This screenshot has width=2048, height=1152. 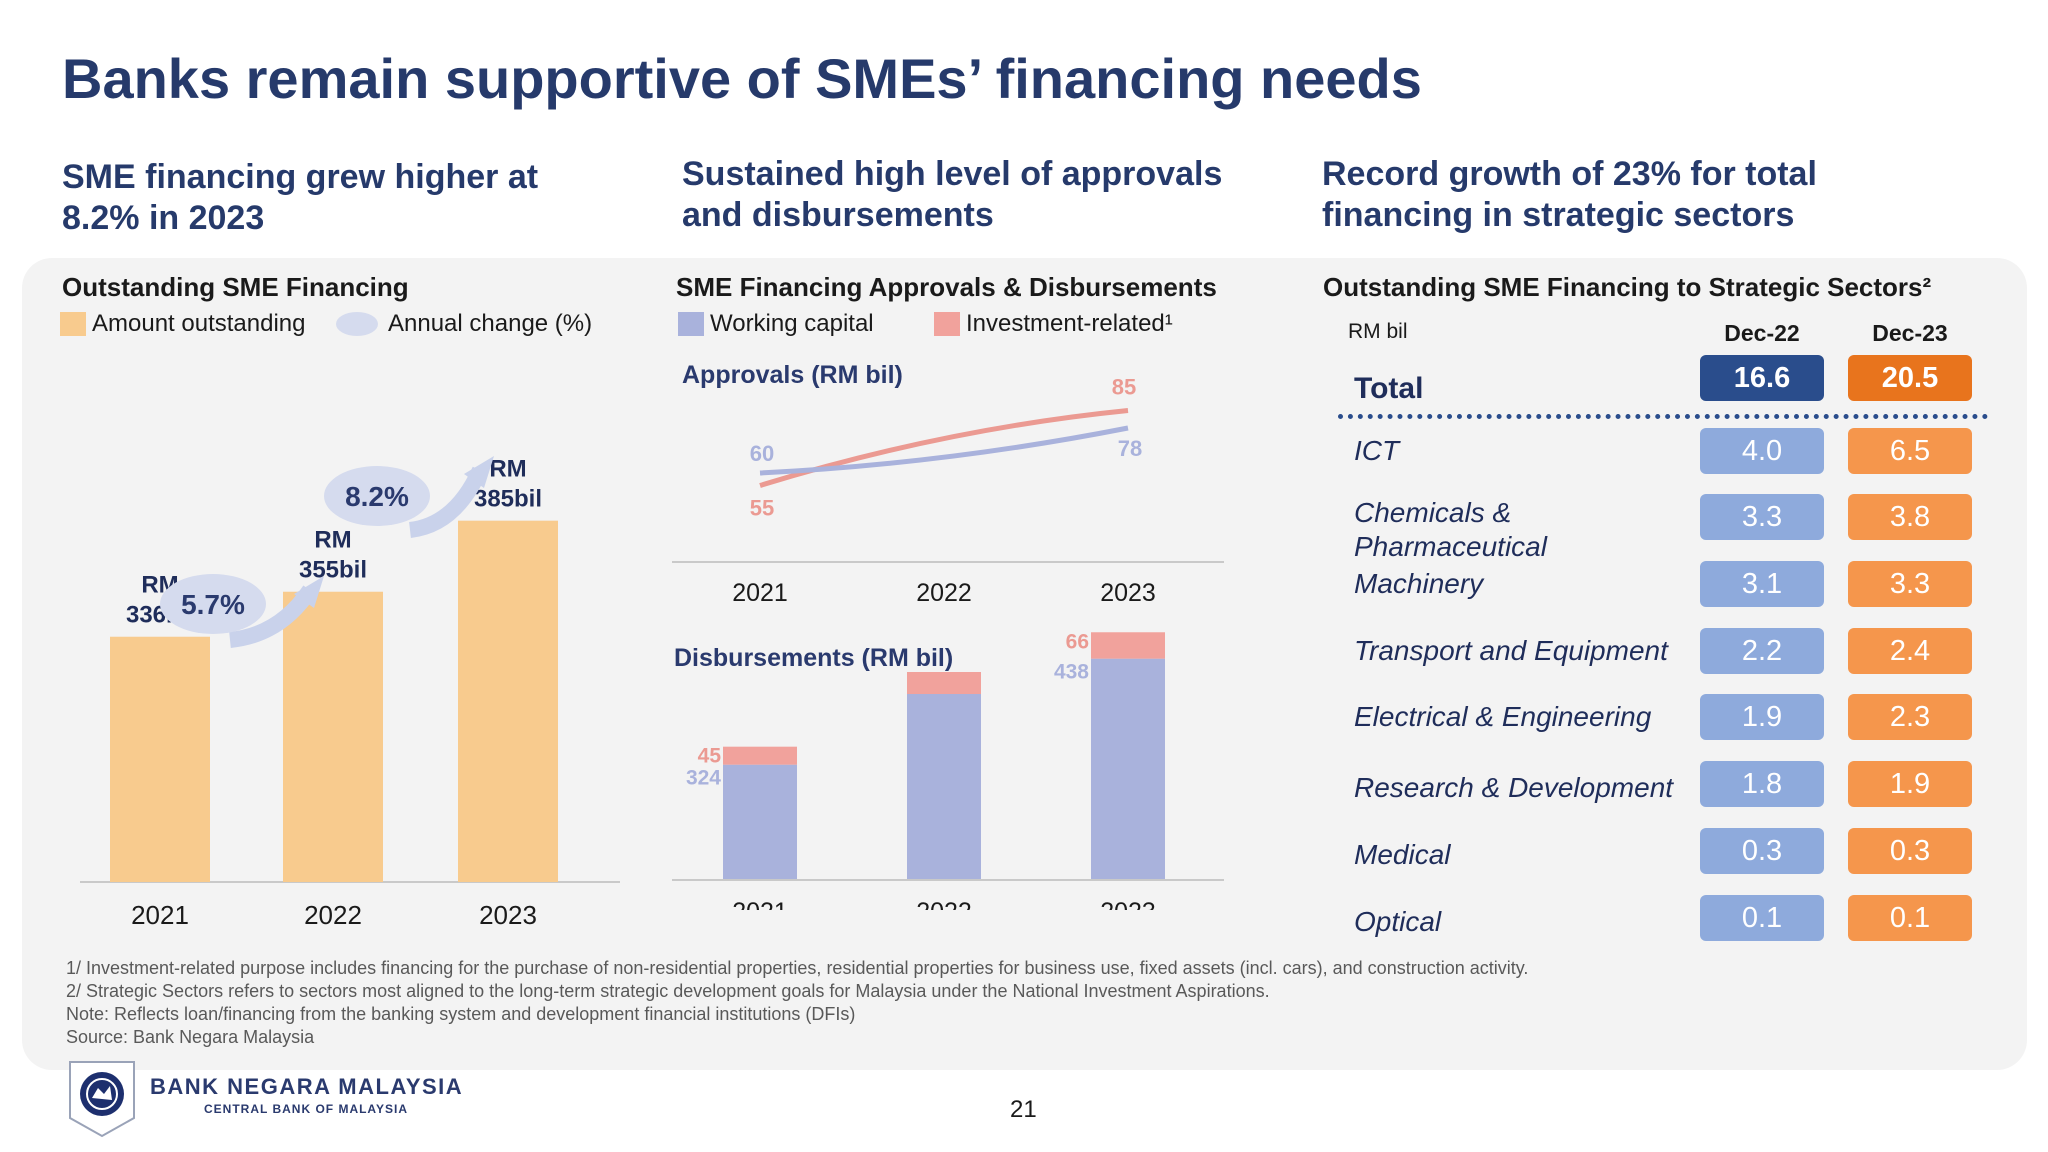 What do you see at coordinates (776, 324) in the screenshot?
I see `legend-working: Working capital` at bounding box center [776, 324].